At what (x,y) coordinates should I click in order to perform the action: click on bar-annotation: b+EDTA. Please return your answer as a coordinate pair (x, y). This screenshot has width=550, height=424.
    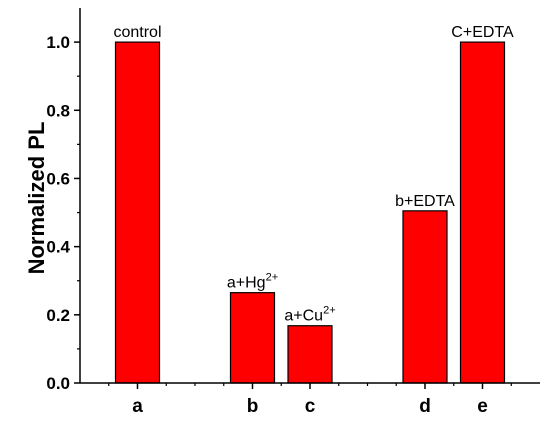
    Looking at the image, I should click on (425, 201).